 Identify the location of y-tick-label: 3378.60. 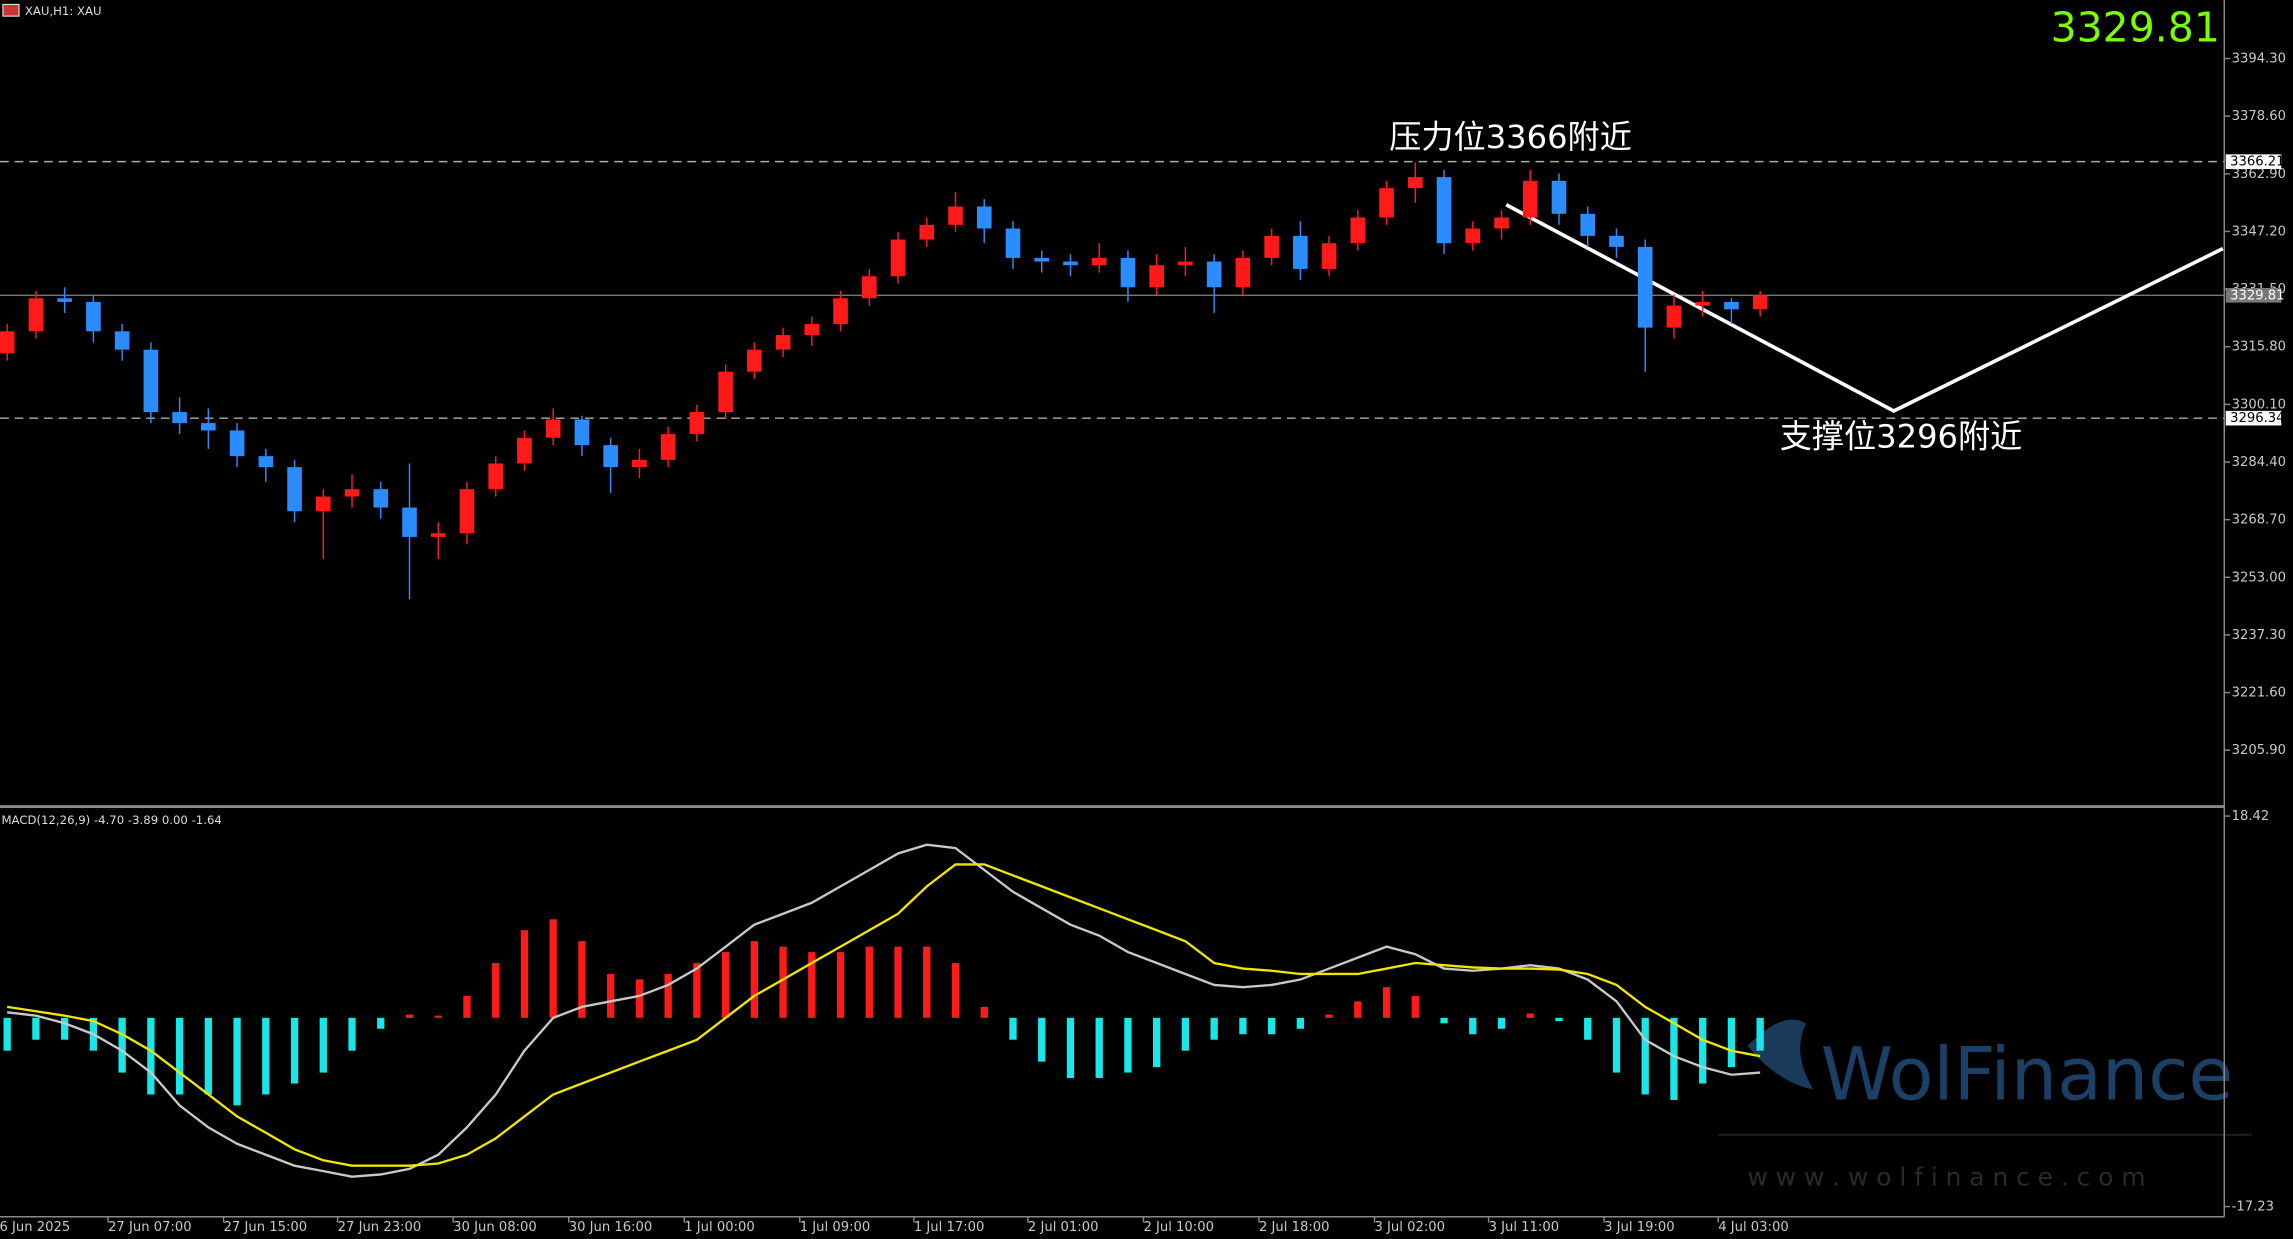
(2259, 116).